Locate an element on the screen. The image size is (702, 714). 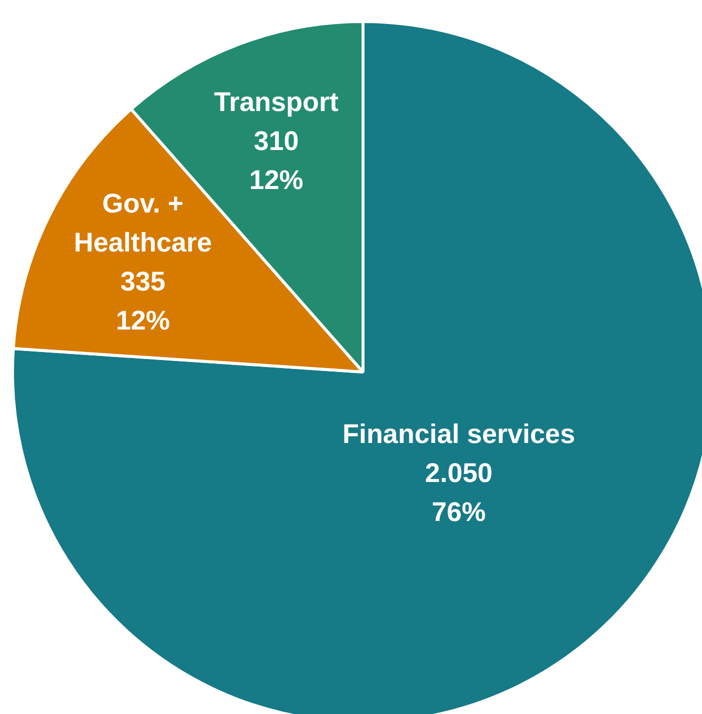
slice-label: Transport is located at coordinates (276, 101).